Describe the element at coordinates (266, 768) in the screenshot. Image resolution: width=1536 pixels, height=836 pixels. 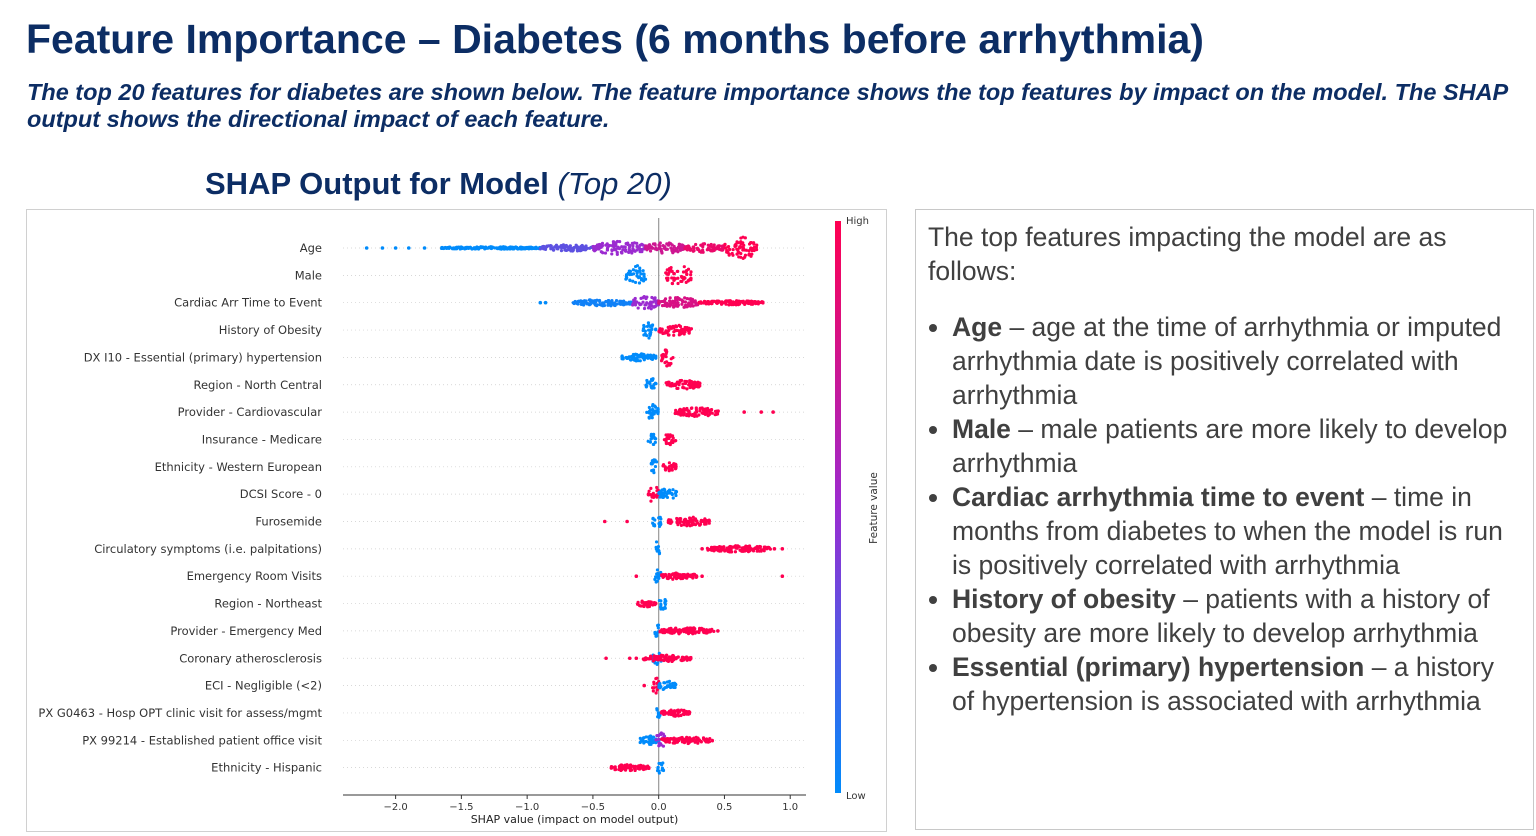
I see `feature-label: Ethnicity - Hispanic` at that location.